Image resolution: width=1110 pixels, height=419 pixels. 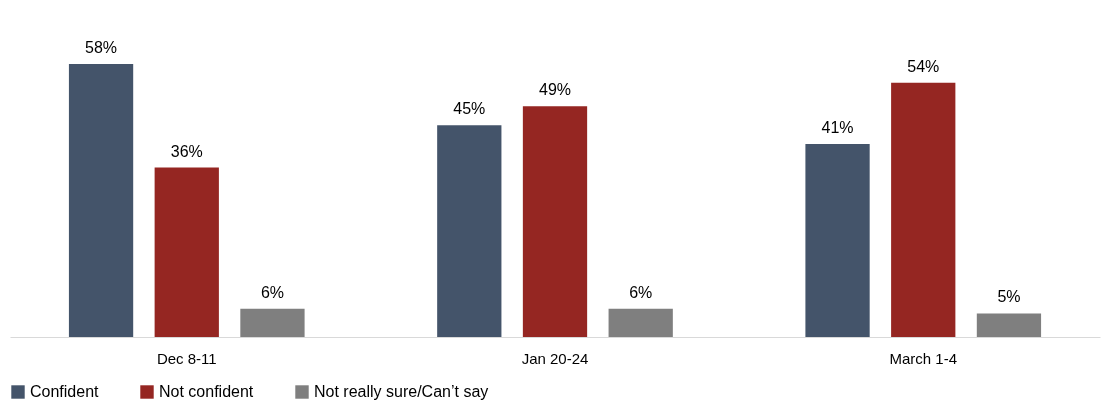 I want to click on legend-label: Confident, so click(x=65, y=391).